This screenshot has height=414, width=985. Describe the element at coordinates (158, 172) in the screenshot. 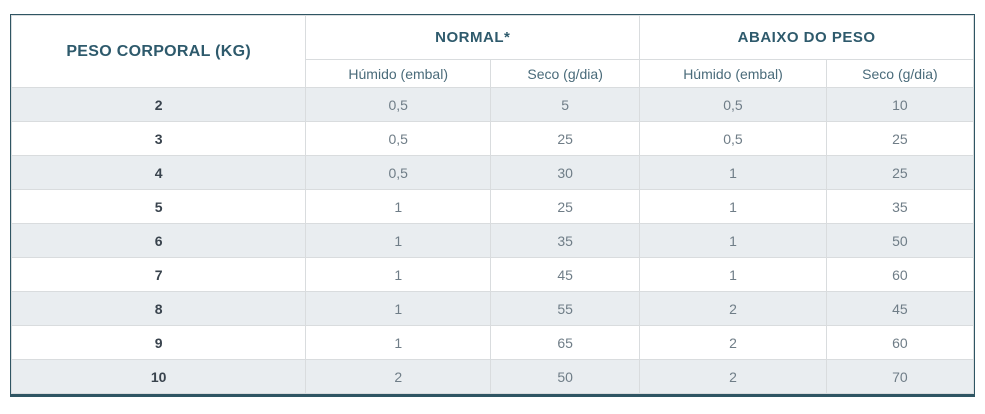

I see `peso-cell: 4` at that location.